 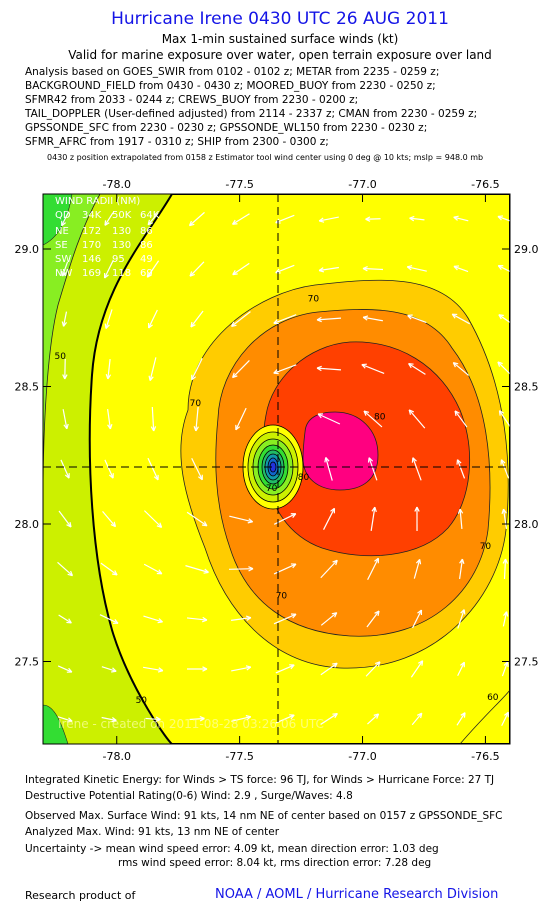 What do you see at coordinates (27, 387) in the screenshot?
I see `y-tick-label-left: 28.5` at bounding box center [27, 387].